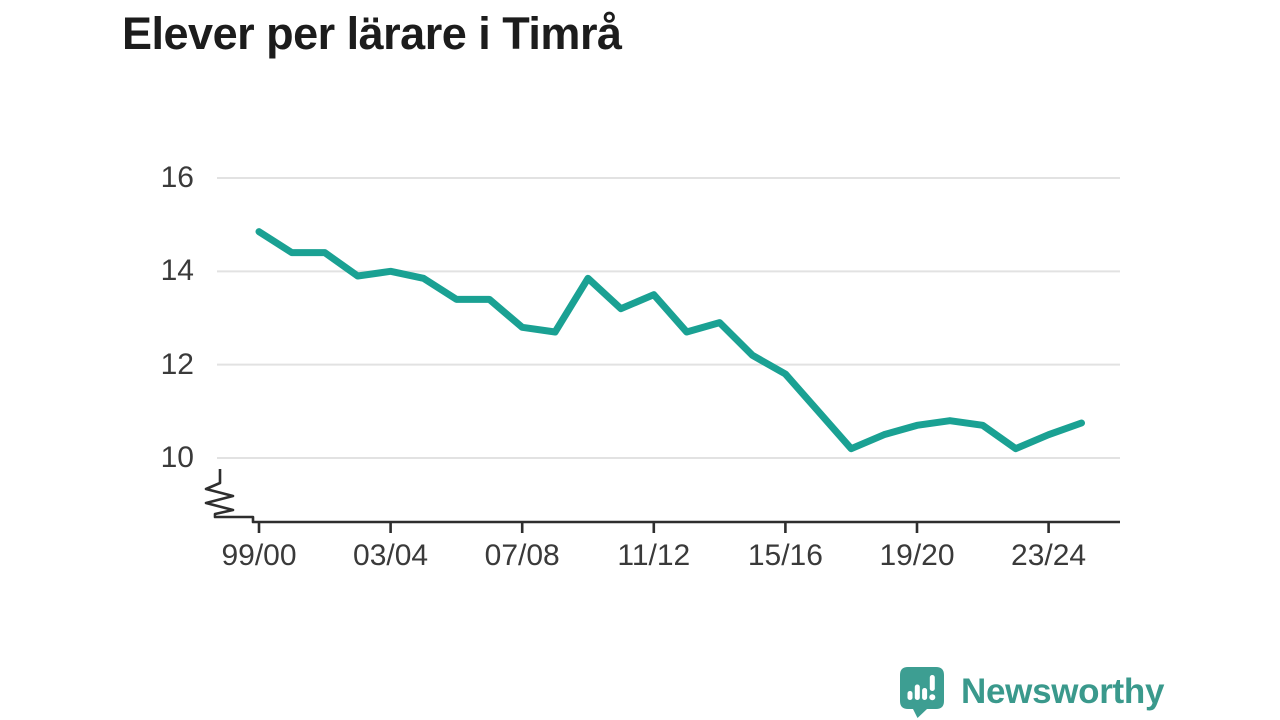 The width and height of the screenshot is (1280, 720). What do you see at coordinates (653, 527) in the screenshot?
I see `x-axis-ticks` at bounding box center [653, 527].